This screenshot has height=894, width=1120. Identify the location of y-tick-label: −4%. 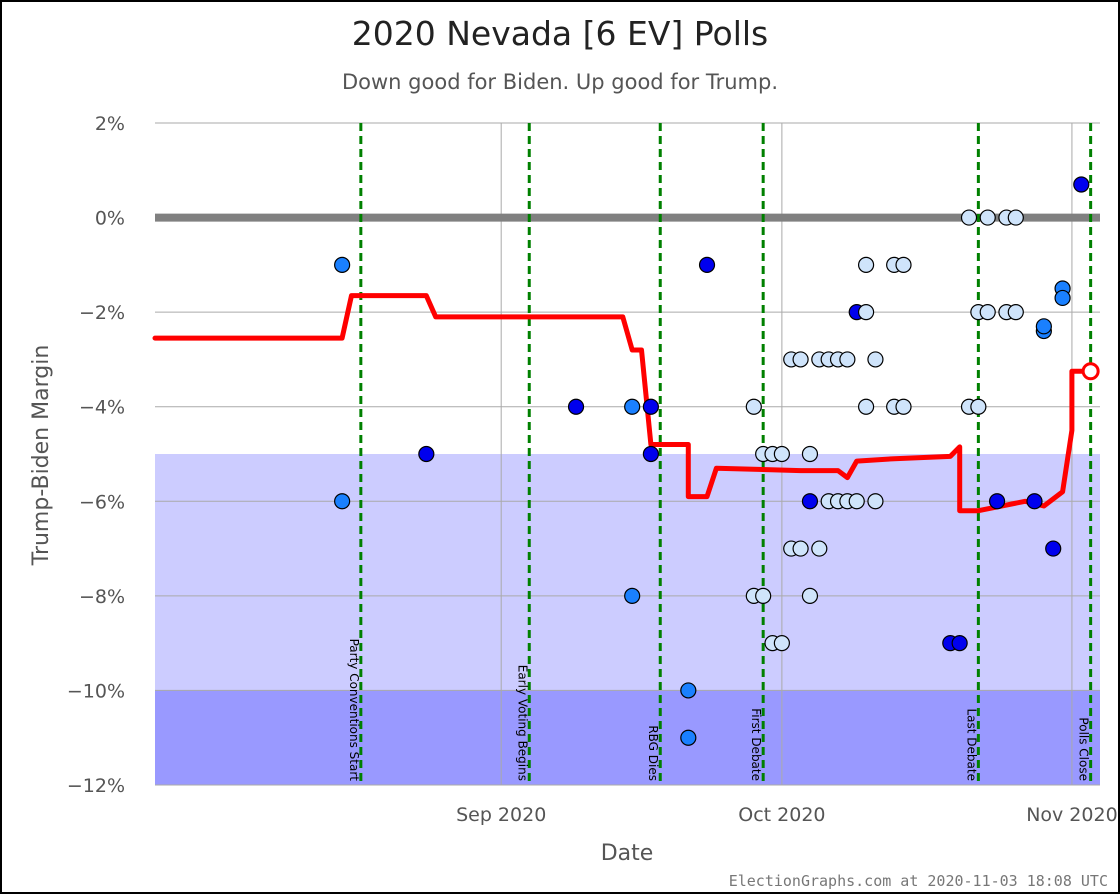
(102, 408).